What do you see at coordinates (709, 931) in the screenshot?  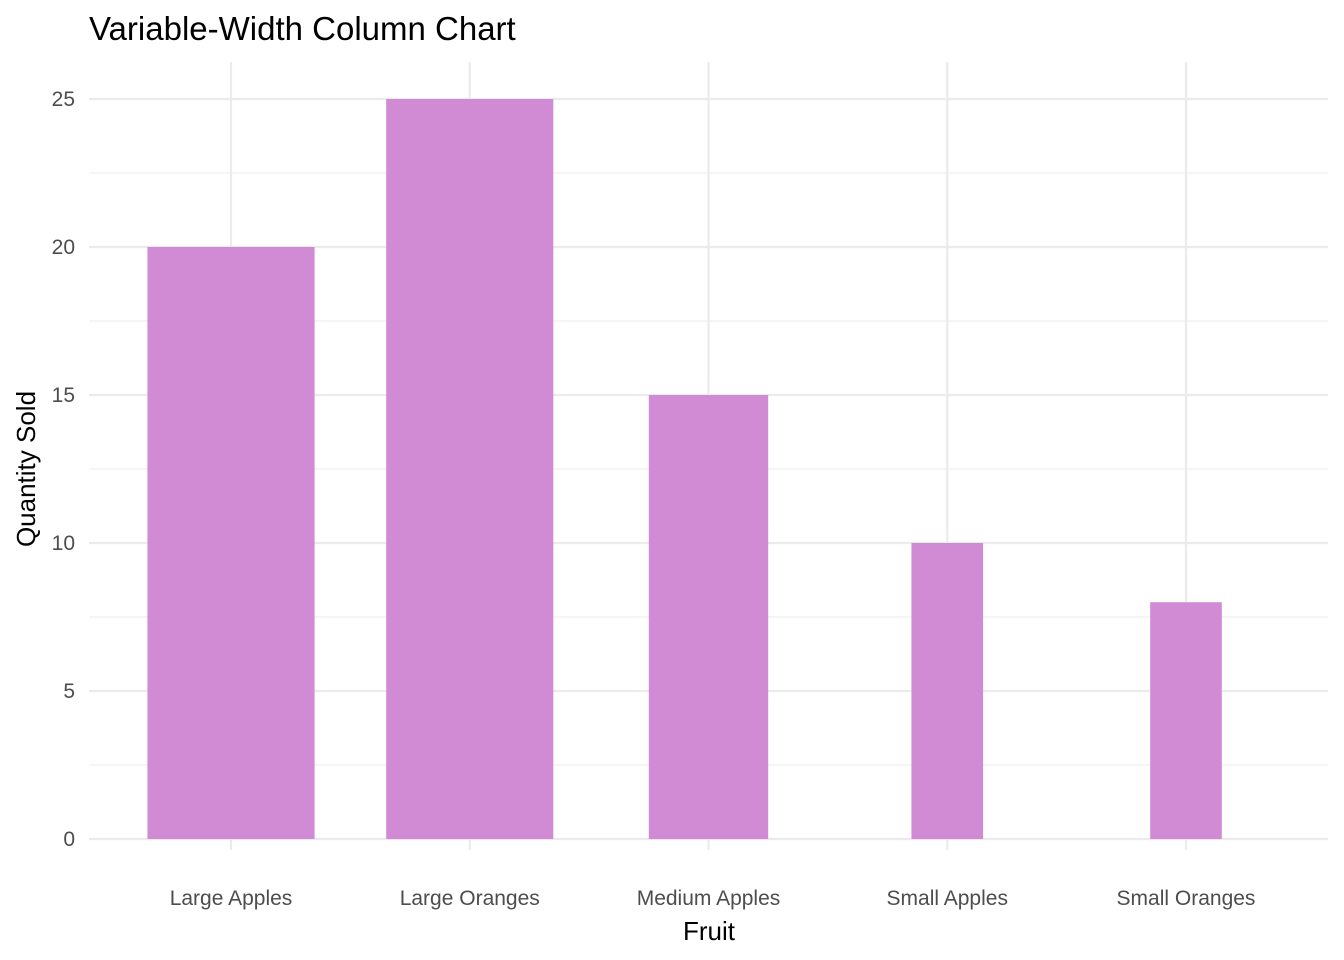 I see `x-axis-title: Fruit` at bounding box center [709, 931].